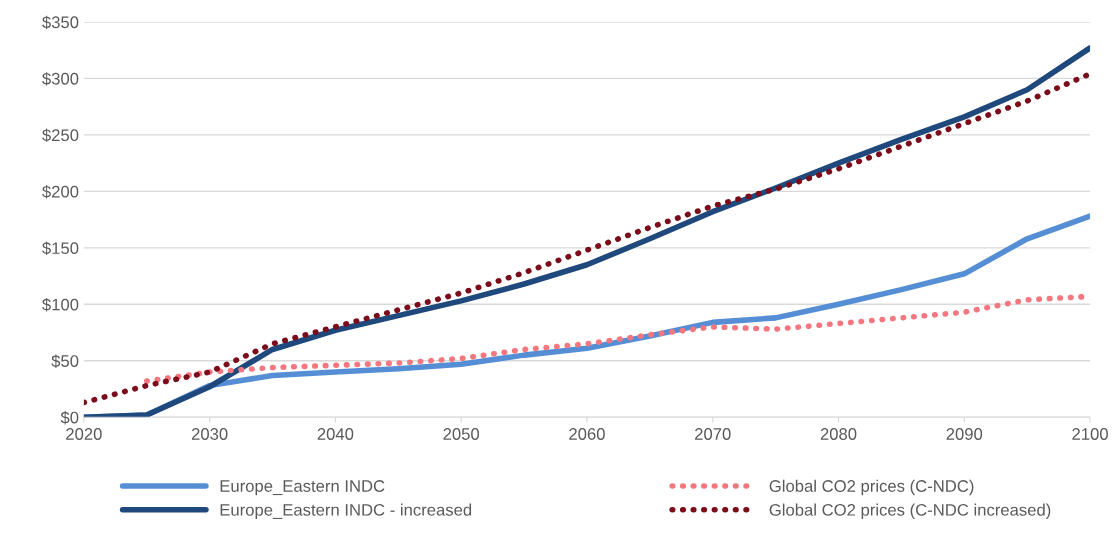  Describe the element at coordinates (346, 511) in the screenshot. I see `legend-label: Europe_Eastern INDC - increased` at that location.